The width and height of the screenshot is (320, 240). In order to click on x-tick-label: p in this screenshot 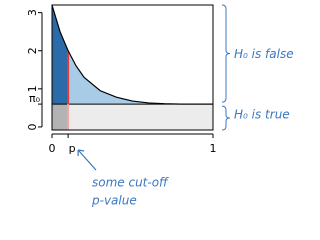, I will do `click(72, 148)`.